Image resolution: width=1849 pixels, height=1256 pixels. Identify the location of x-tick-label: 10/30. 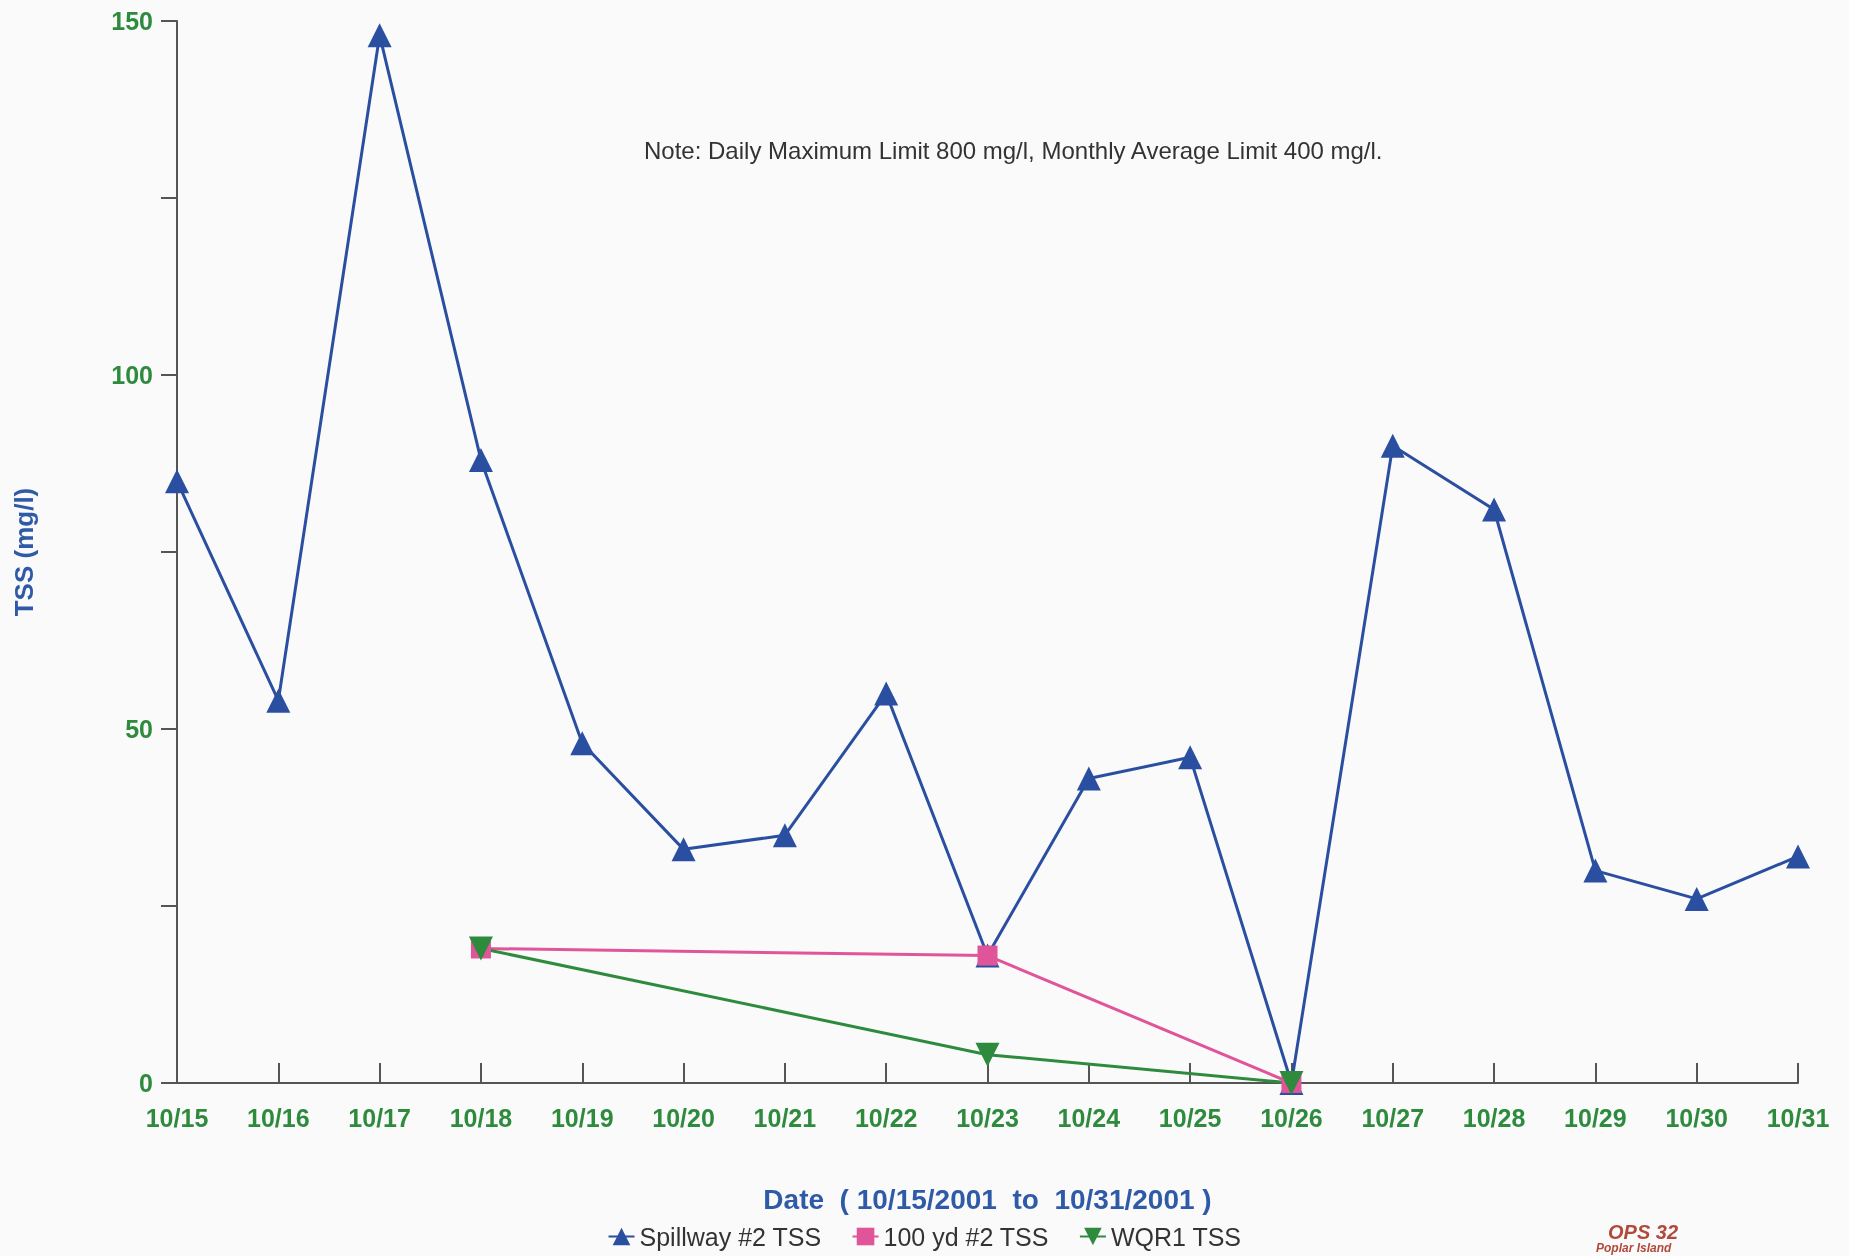
(1696, 1117).